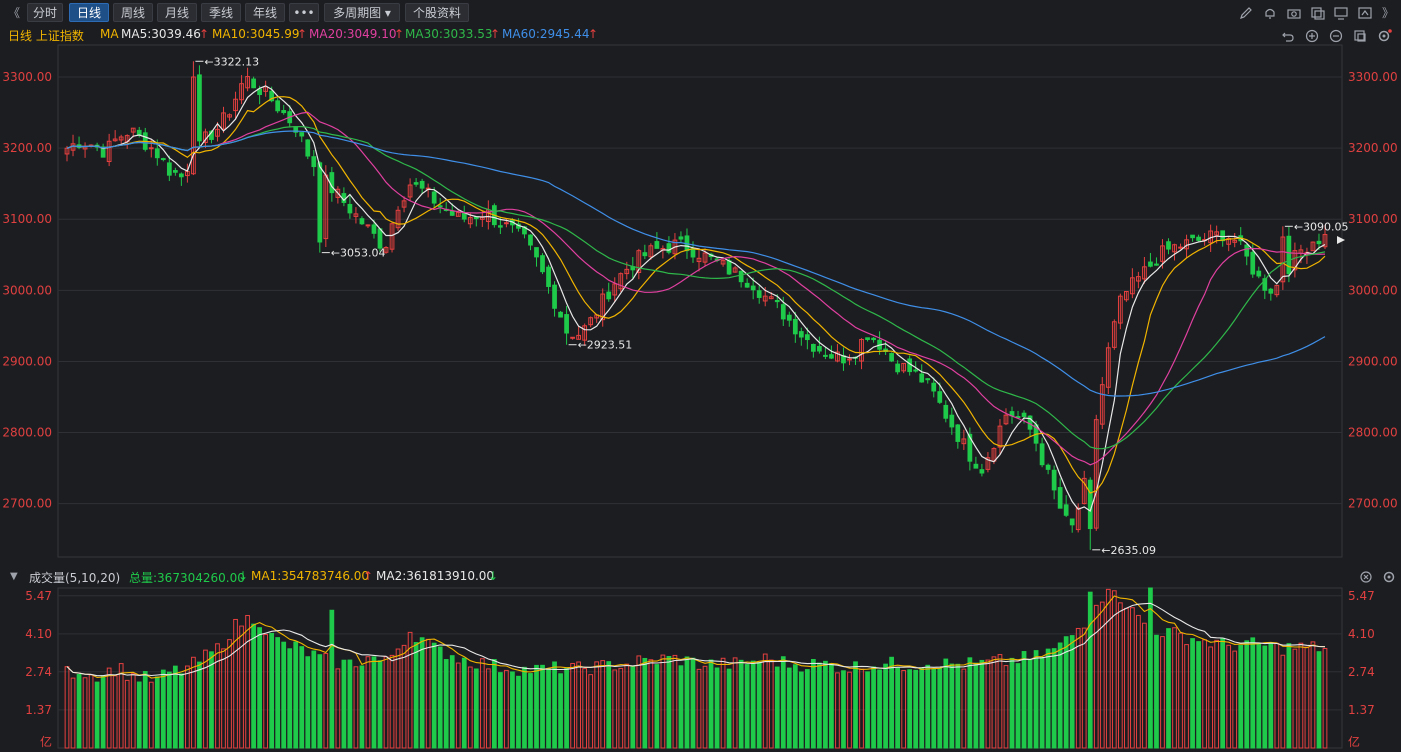 This screenshot has width=1401, height=752. What do you see at coordinates (14, 13) in the screenshot?
I see `collapse-arrow-icon: 《` at bounding box center [14, 13].